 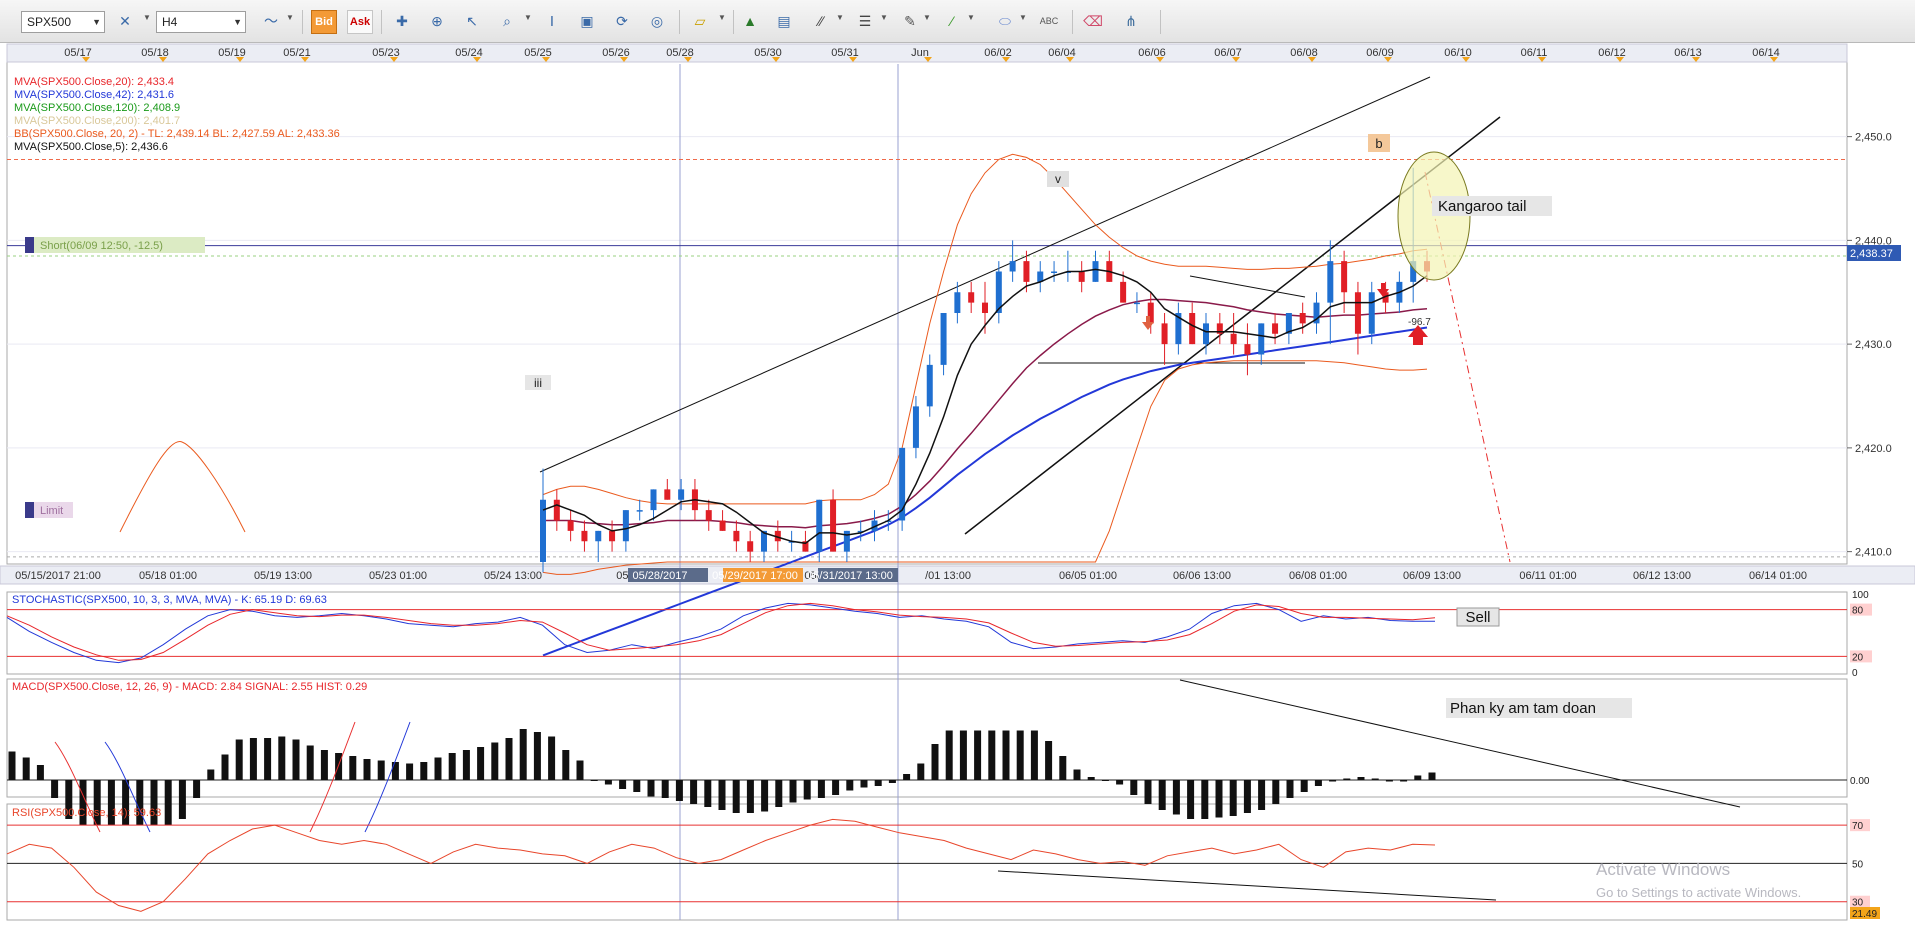 I want to click on timeframe-value: H4, so click(x=170, y=22).